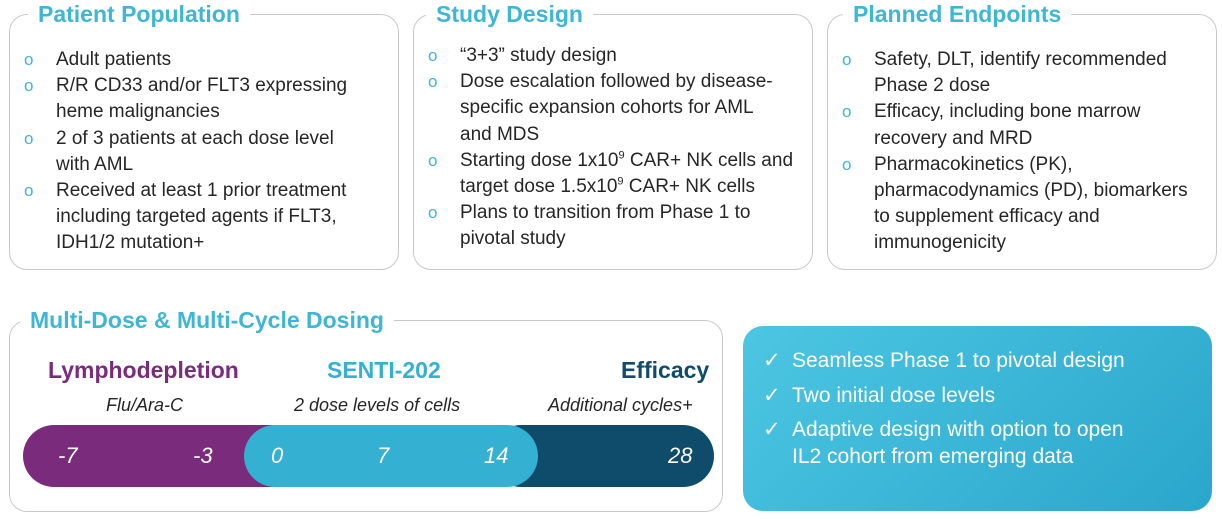 This screenshot has height=519, width=1222. What do you see at coordinates (665, 370) in the screenshot?
I see `efficacy-label: Efficacy` at bounding box center [665, 370].